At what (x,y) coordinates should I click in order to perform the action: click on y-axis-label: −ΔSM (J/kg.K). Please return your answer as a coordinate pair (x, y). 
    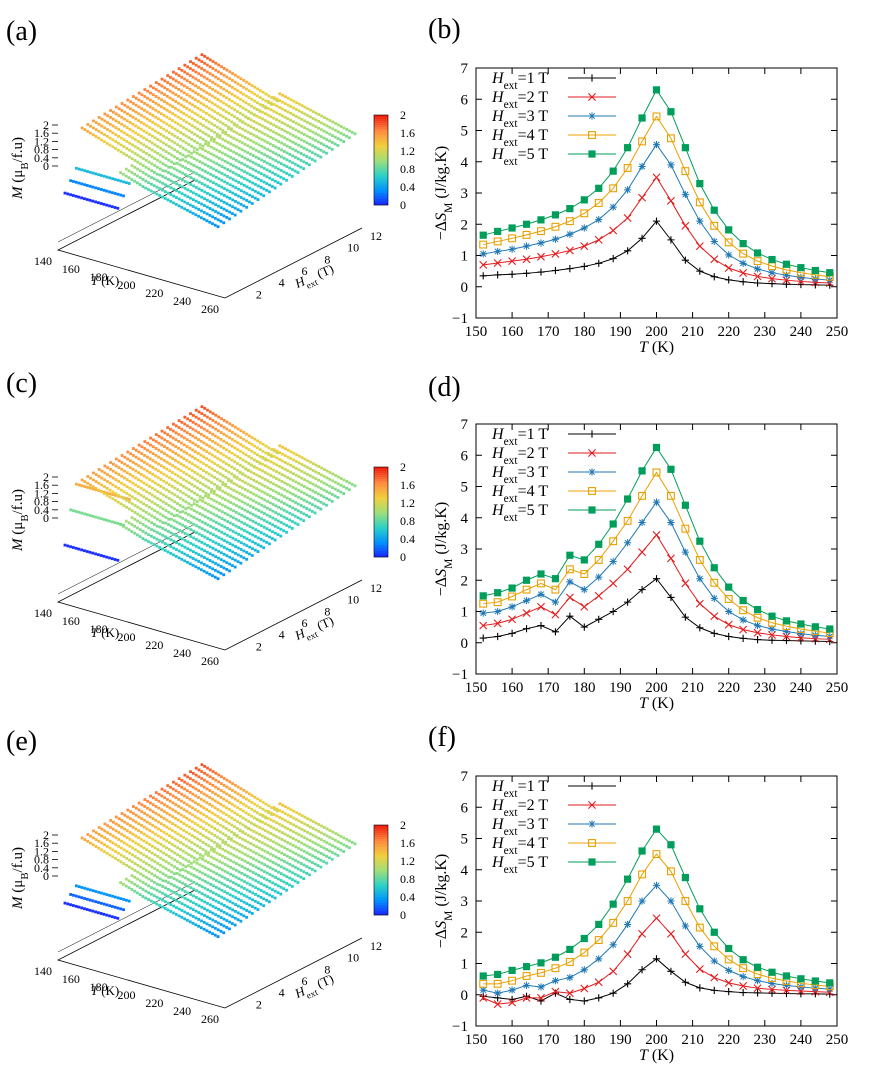
    Looking at the image, I should click on (444, 549).